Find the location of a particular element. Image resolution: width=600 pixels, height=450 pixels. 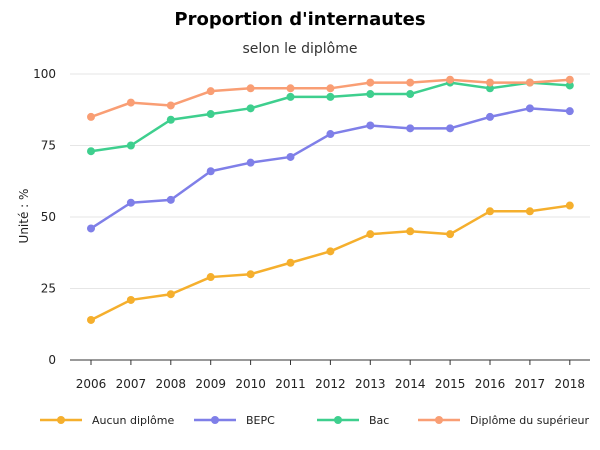

series-line is located at coordinates (330, 117).